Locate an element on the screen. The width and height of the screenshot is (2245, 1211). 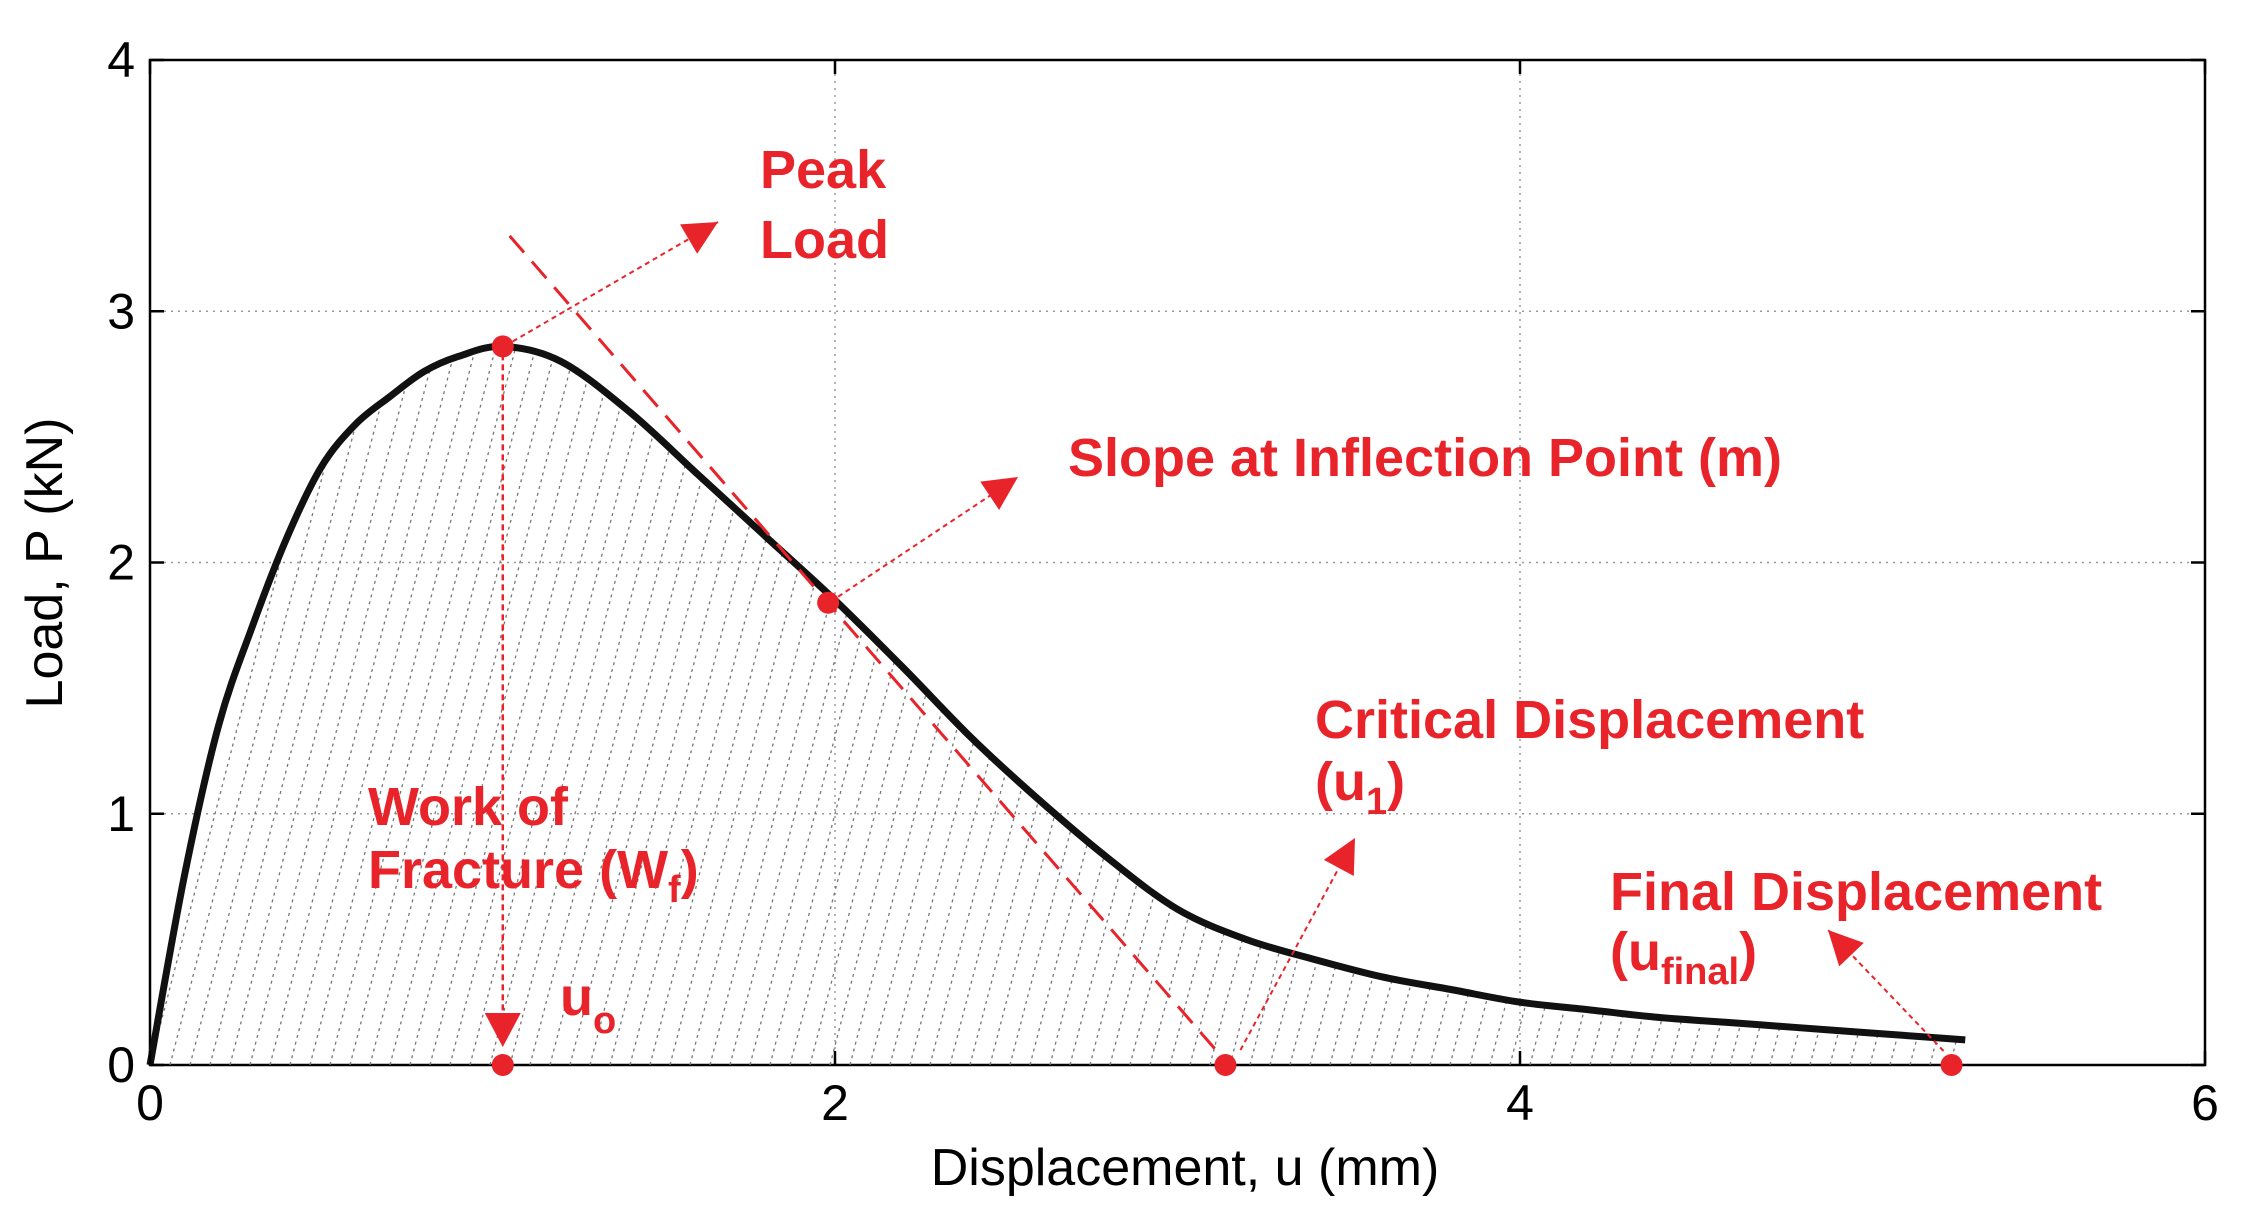
y-tick-label-4: 4 is located at coordinates (121, 60).